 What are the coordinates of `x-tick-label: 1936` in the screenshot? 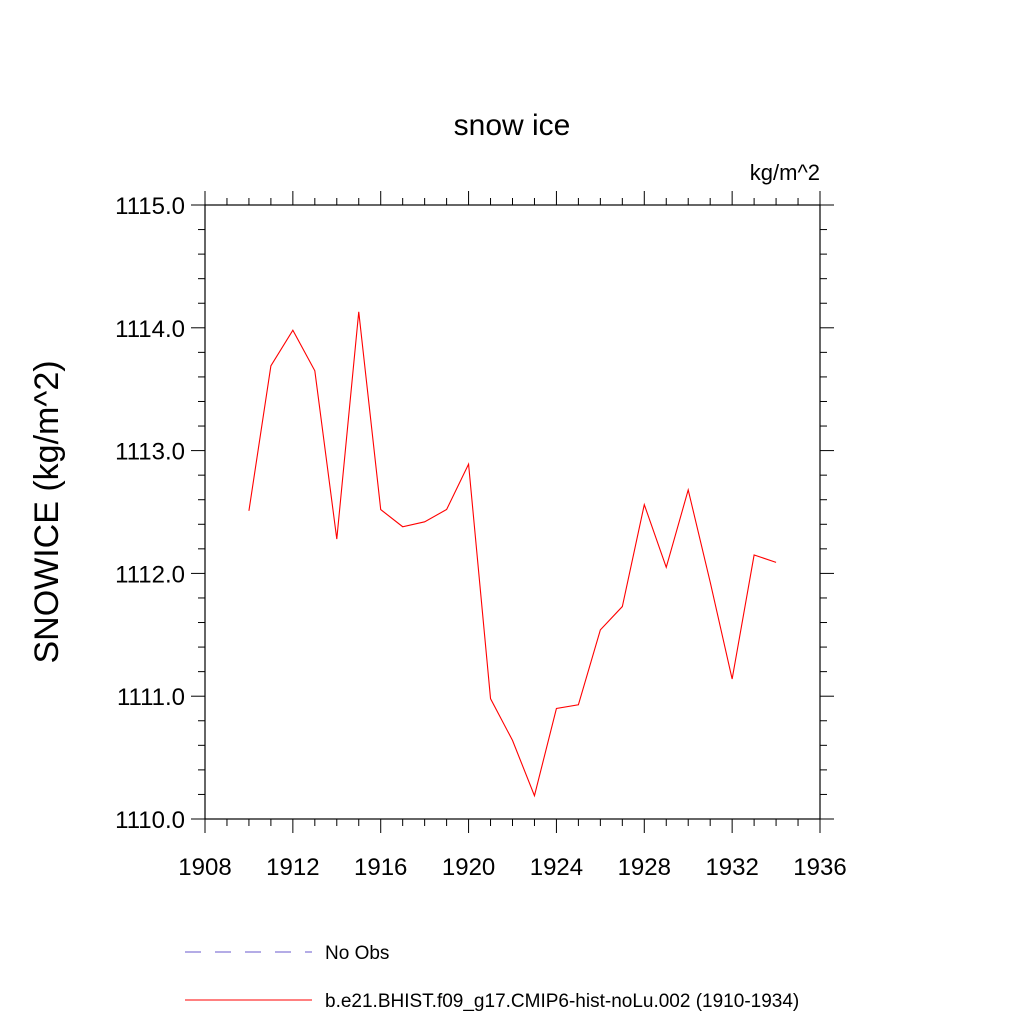 It's located at (819, 867).